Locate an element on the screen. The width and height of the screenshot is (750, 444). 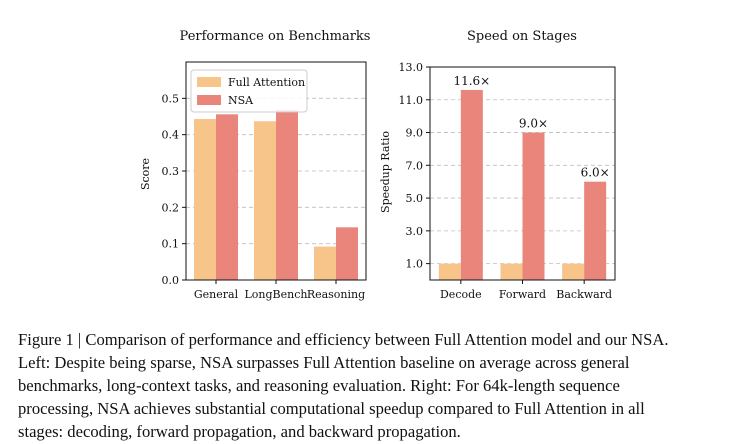
legend-swatch-nsa is located at coordinates (209, 100).